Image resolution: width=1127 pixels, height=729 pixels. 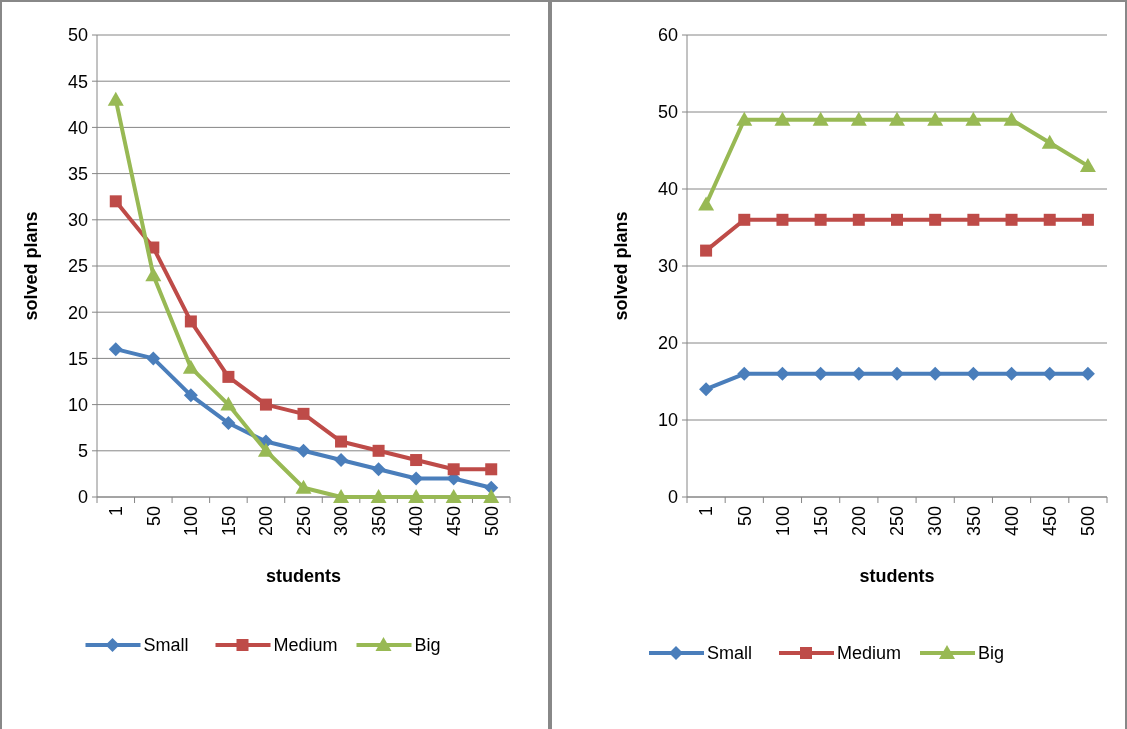 What do you see at coordinates (77, 81) in the screenshot?
I see `y-tick-label: 45` at bounding box center [77, 81].